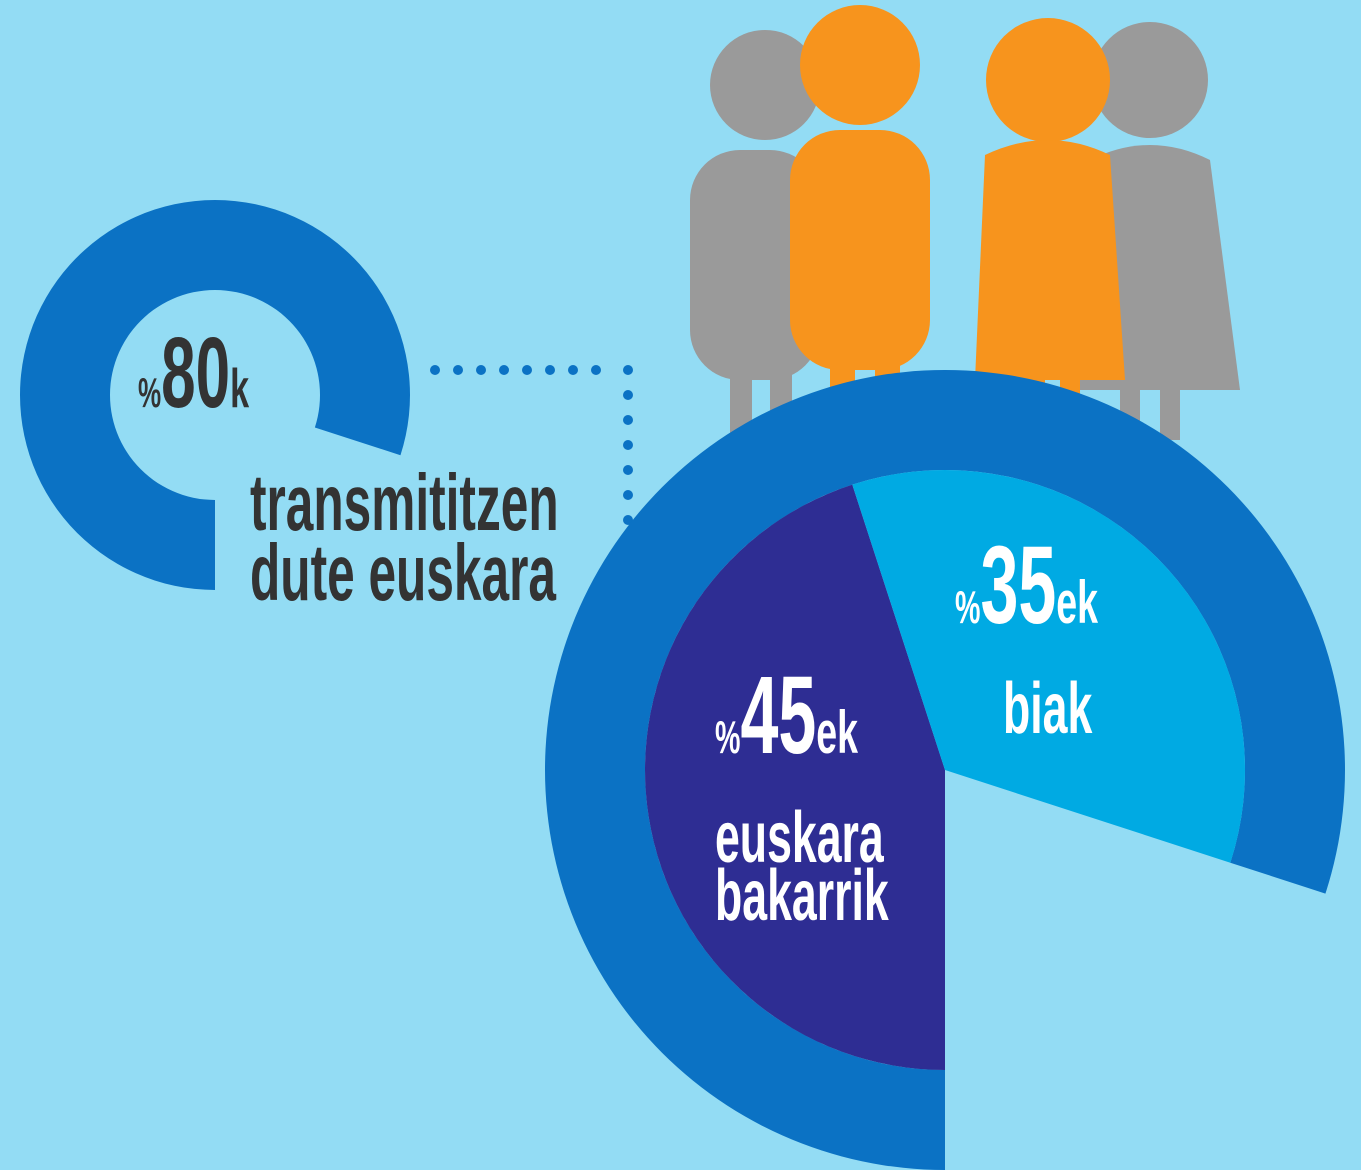 Image resolution: width=1361 pixels, height=1170 pixels. I want to click on donut-description: dute euskara, so click(403, 573).